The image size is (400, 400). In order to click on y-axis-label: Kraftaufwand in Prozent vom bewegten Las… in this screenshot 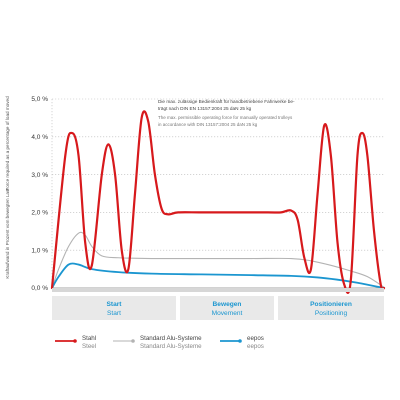, I will do `click(7, 233)`.